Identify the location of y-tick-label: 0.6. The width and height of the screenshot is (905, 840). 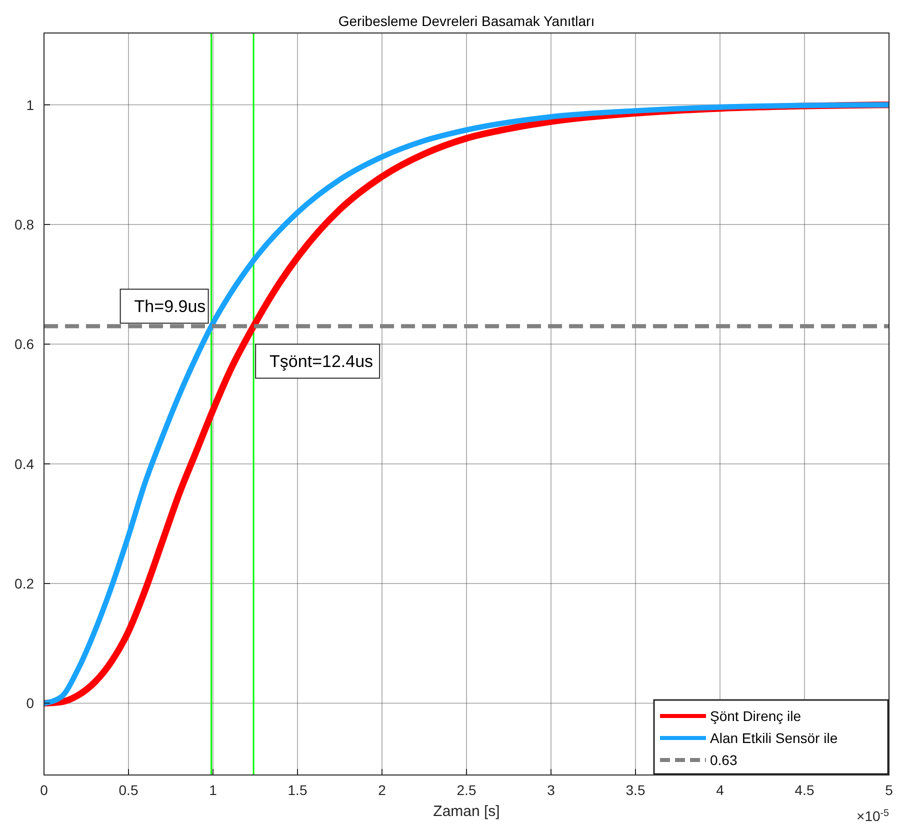
(24, 344).